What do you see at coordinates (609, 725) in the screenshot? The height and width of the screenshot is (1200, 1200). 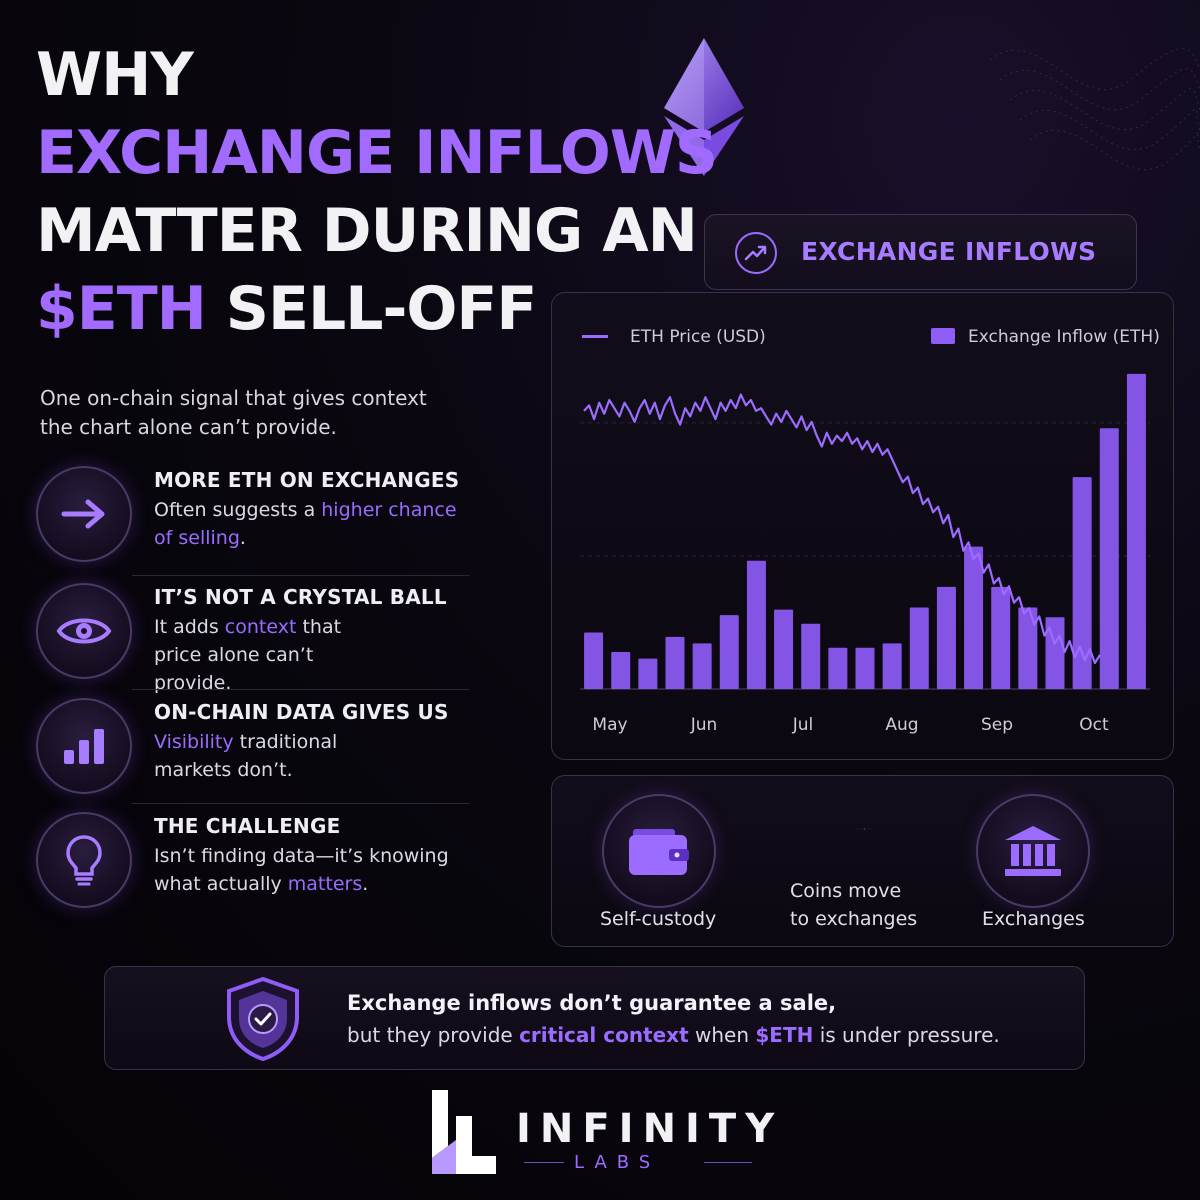 I see `x-tick-label: May` at bounding box center [609, 725].